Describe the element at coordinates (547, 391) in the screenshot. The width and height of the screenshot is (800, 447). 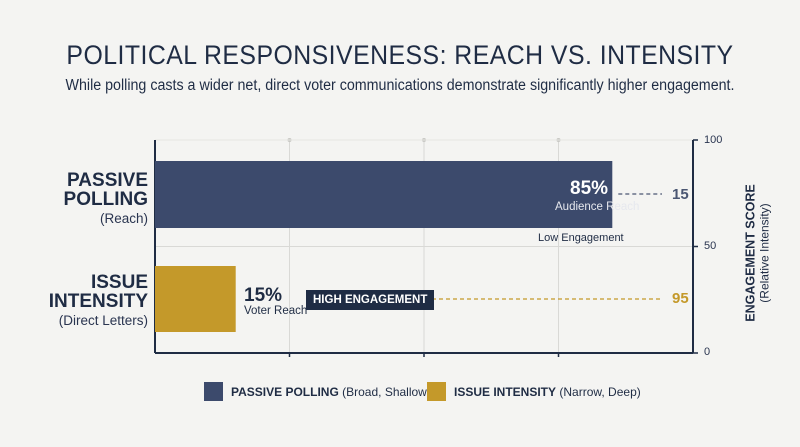
I see `legend-label-intensity: ISSUE INTENSITY (Narrow, Deep)` at that location.